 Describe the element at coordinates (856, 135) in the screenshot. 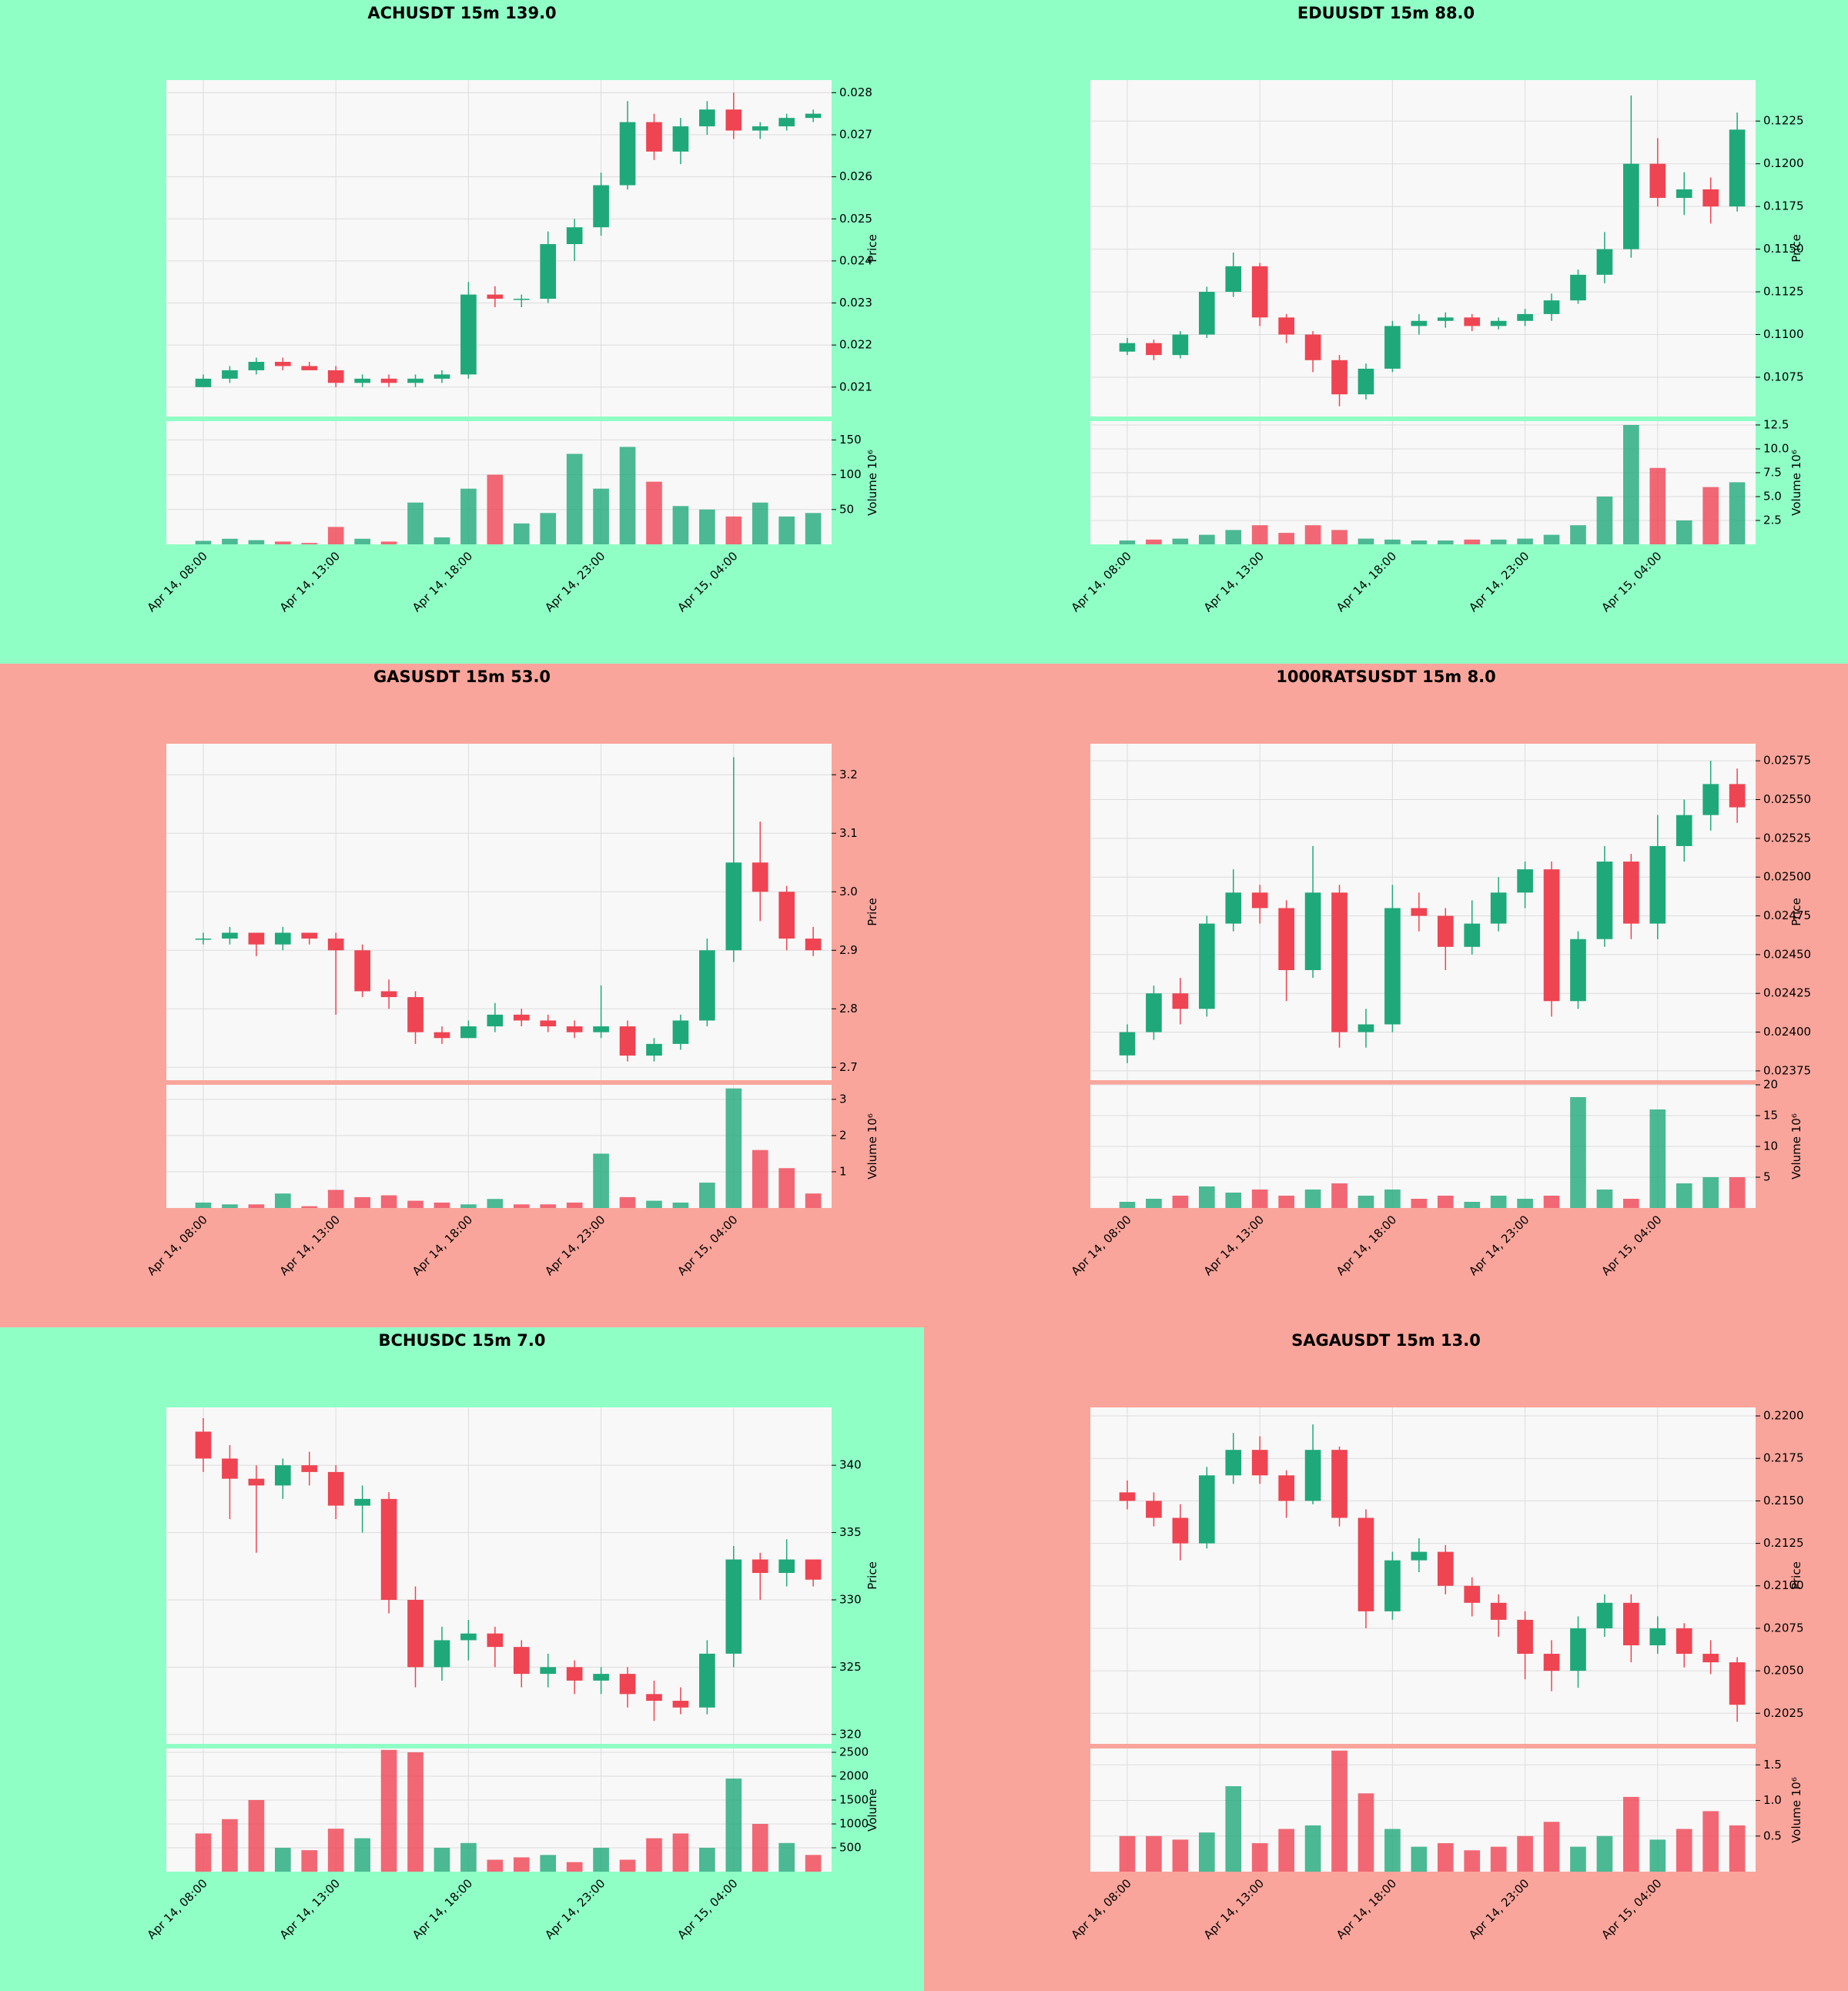

I see `y-tick-label: 0.027` at that location.